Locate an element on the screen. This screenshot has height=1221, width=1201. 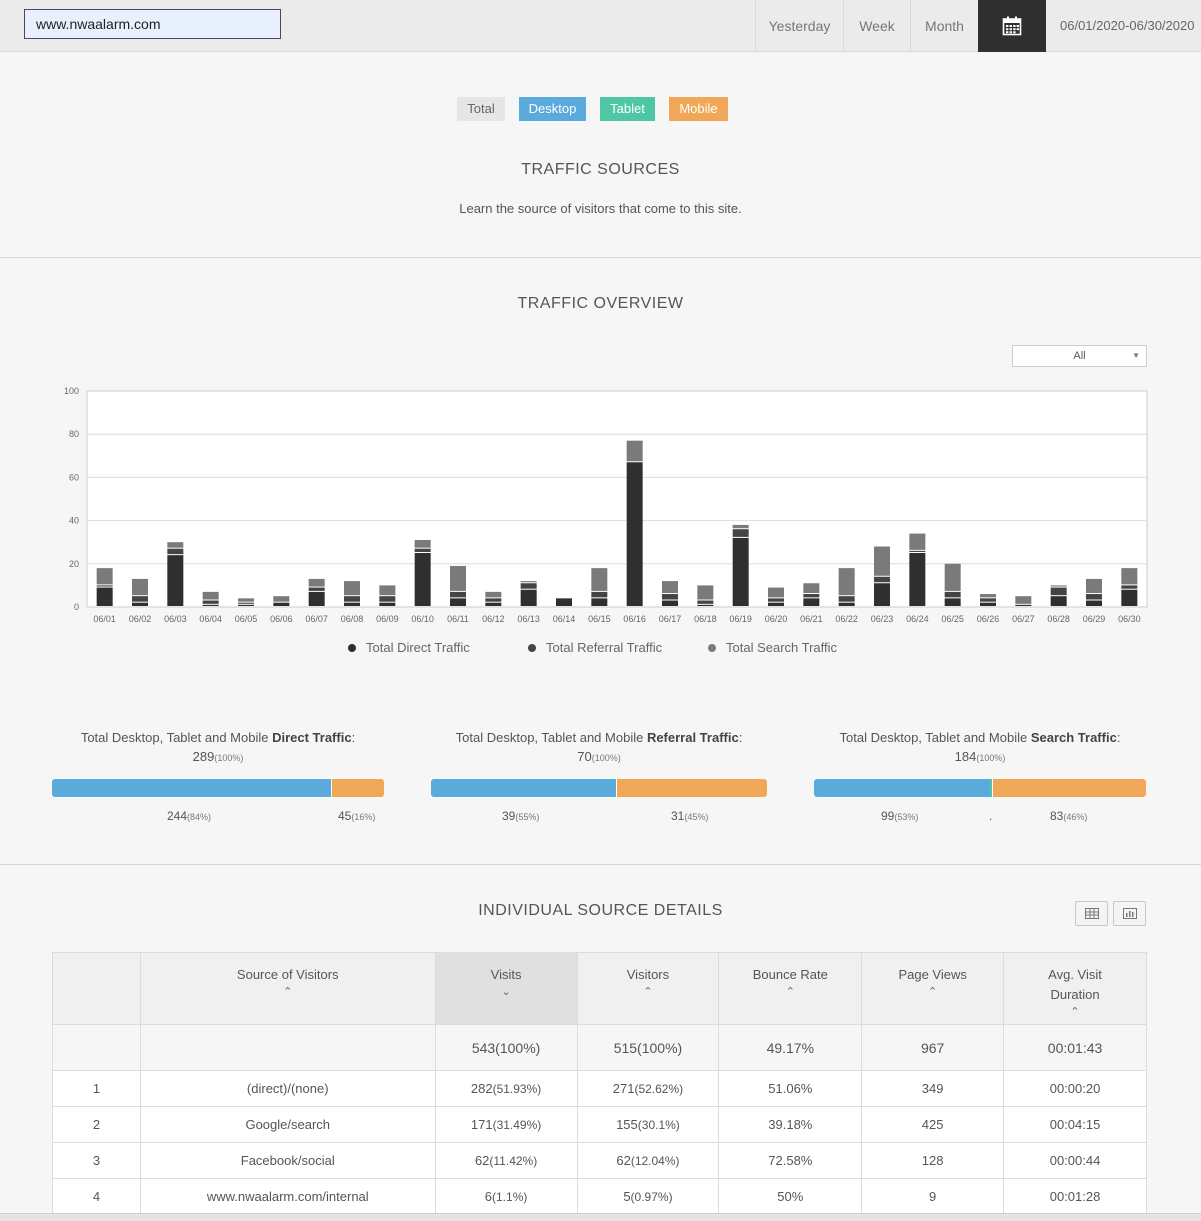
y-tick-label: 0 is located at coordinates (76, 607).